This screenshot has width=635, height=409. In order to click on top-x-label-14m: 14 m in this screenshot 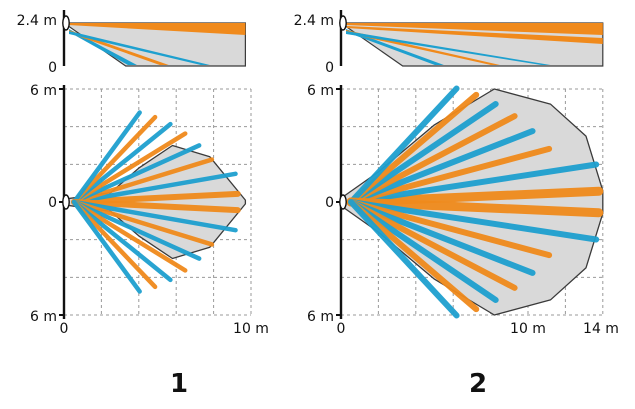, I will do `click(601, 329)`.